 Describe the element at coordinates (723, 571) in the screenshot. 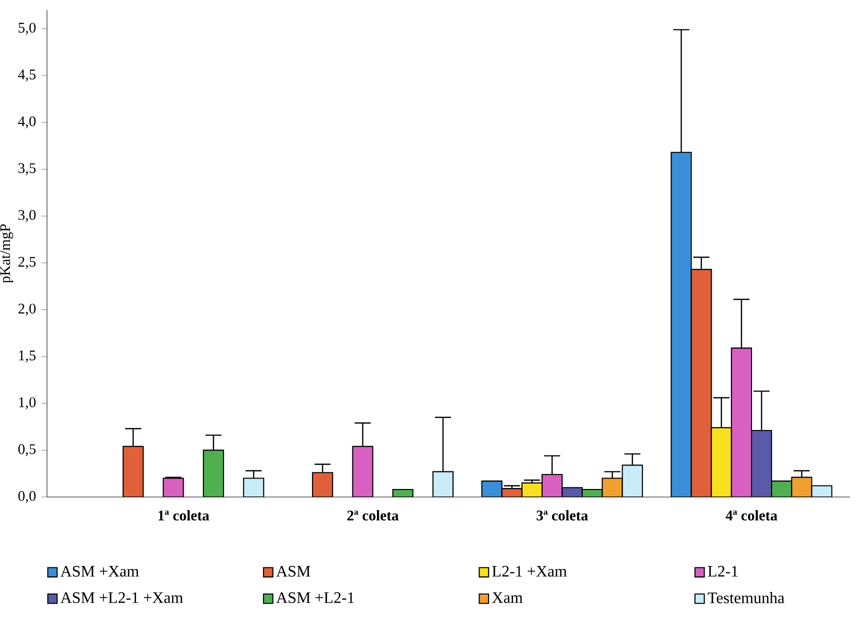

I see `legend-label: L2-1` at that location.